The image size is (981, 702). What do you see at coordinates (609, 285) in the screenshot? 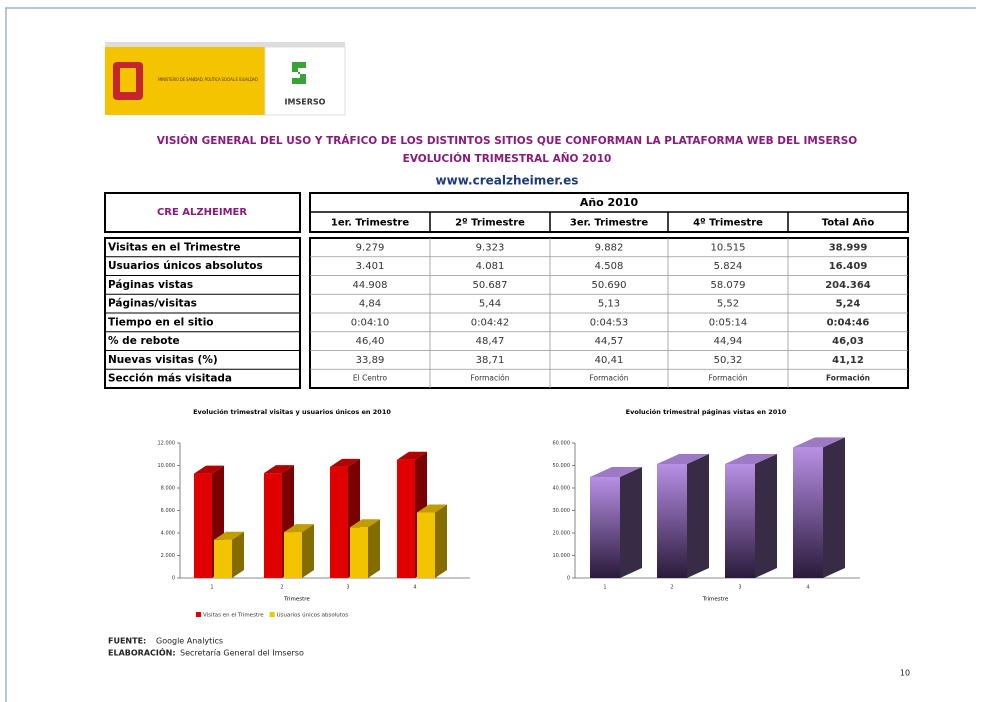
I see `table-cell: 50.690` at bounding box center [609, 285].